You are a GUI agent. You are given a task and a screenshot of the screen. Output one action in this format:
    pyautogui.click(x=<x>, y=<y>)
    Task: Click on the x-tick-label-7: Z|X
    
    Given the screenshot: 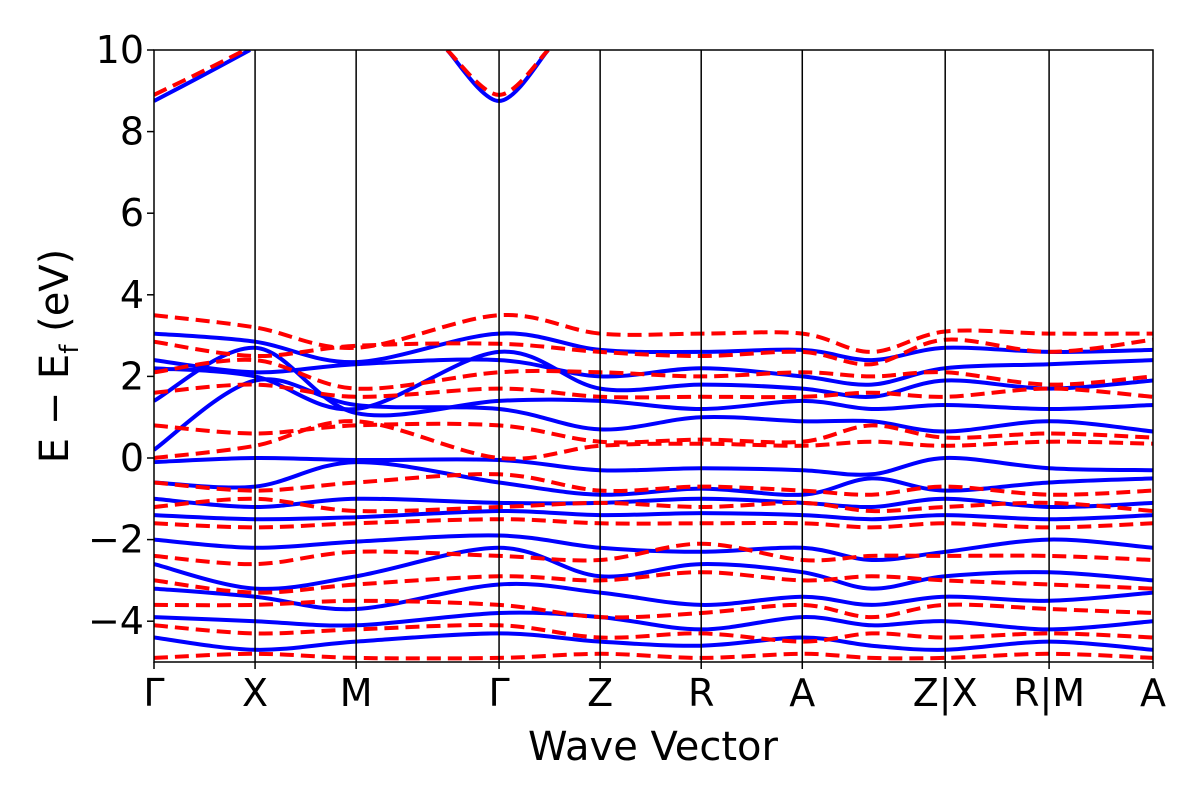 What is the action you would take?
    pyautogui.click(x=945, y=693)
    